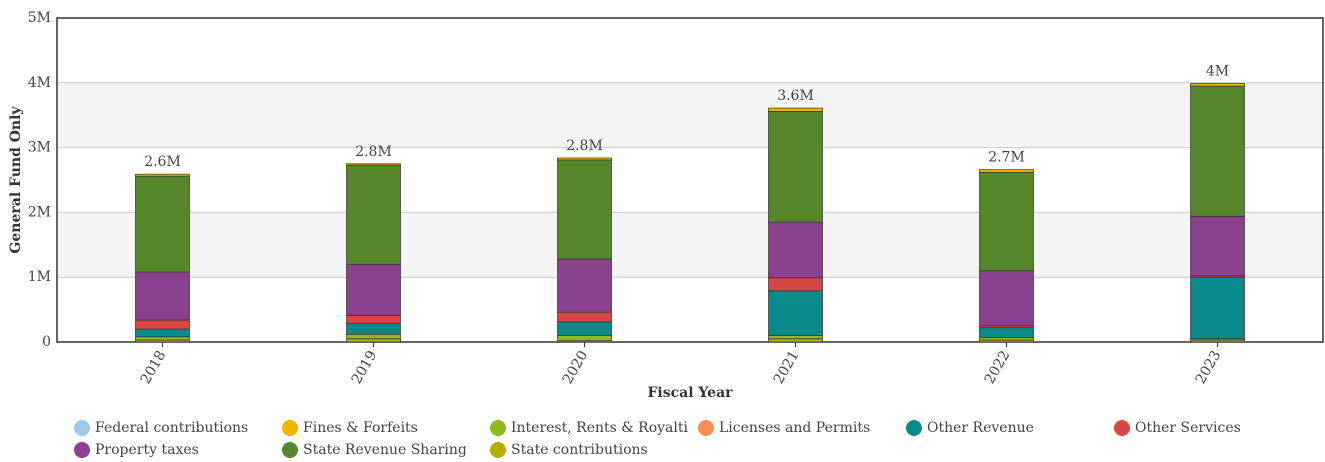 Image resolution: width=1325 pixels, height=462 pixels. What do you see at coordinates (690, 393) in the screenshot?
I see `x-axis-title: Fiscal Year` at bounding box center [690, 393].